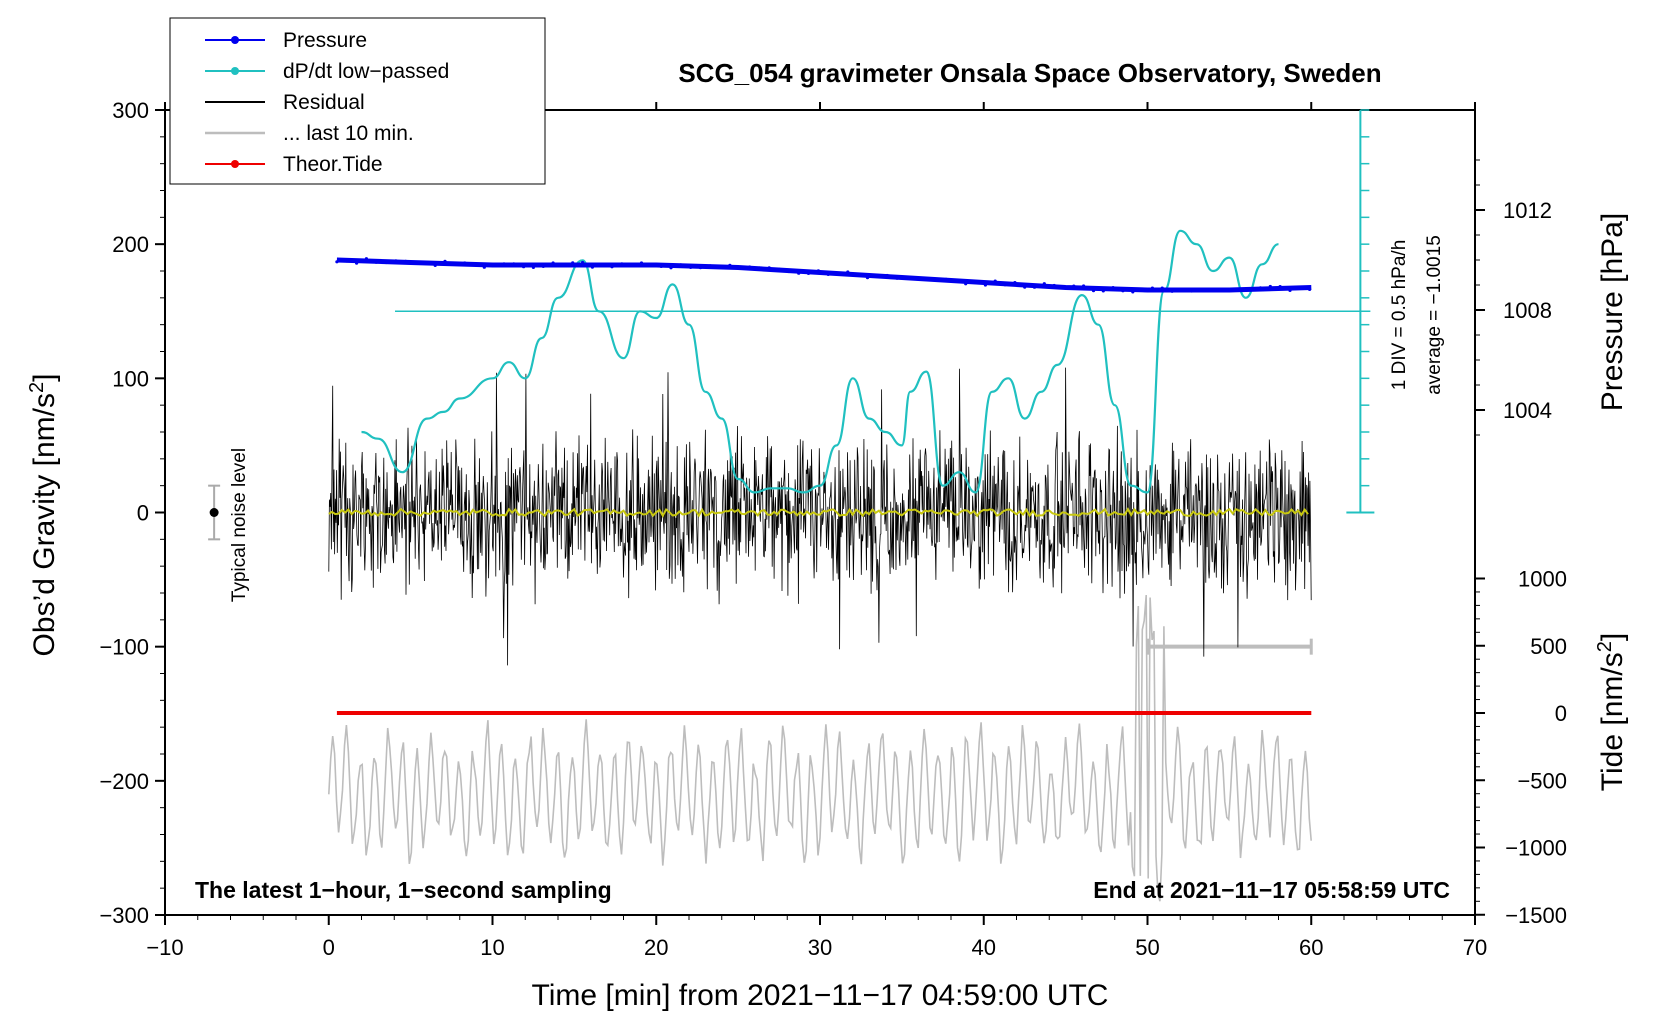  Describe the element at coordinates (1527, 210) in the screenshot. I see `pressure-tick-label: 1012` at that location.